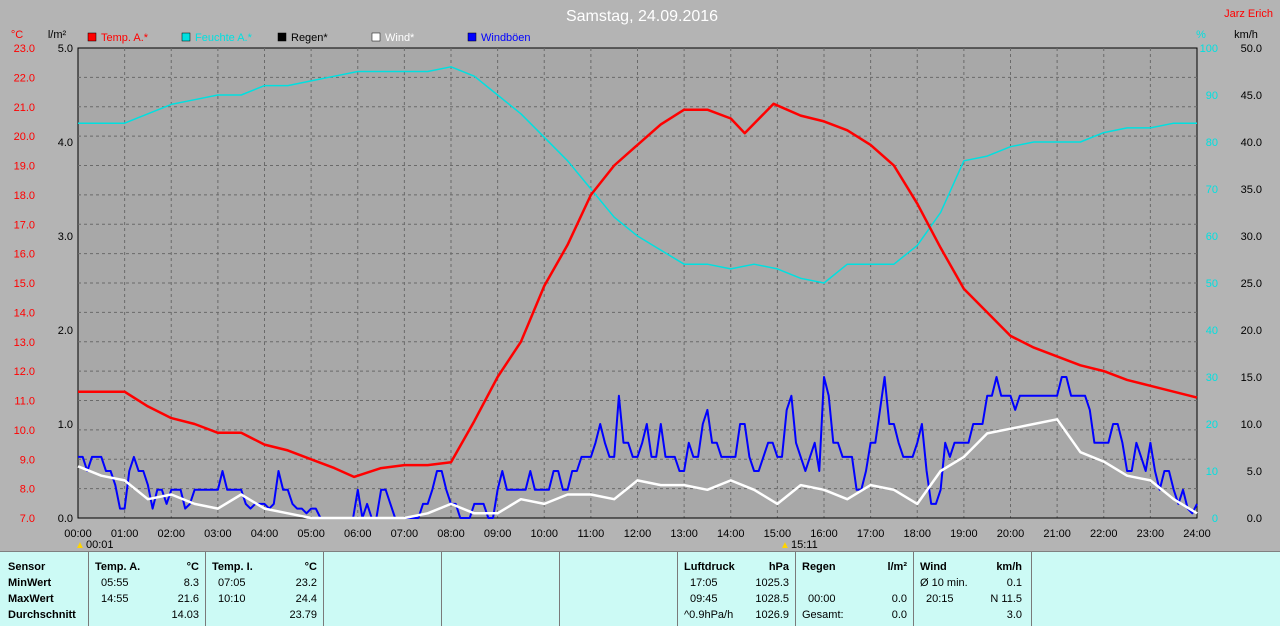  What do you see at coordinates (306, 583) in the screenshot?
I see `temp-i-min-value: 23.2` at bounding box center [306, 583].